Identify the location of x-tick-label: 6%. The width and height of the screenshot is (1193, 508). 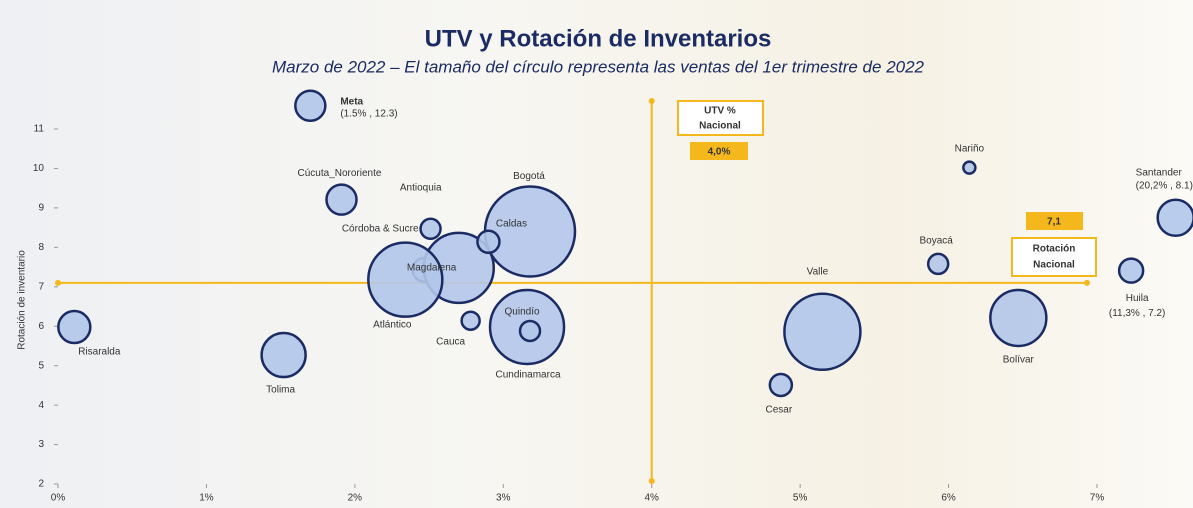
(948, 498).